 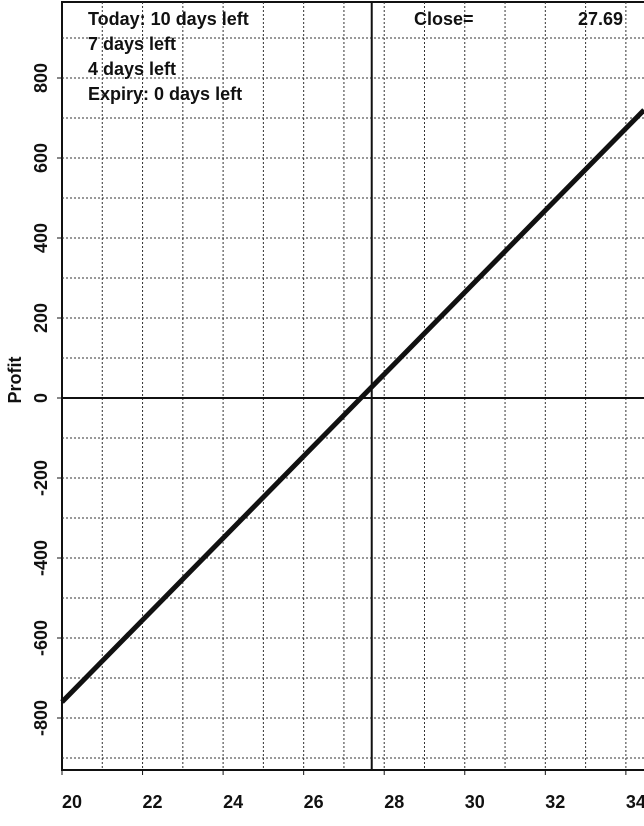 What do you see at coordinates (41, 638) in the screenshot?
I see `y-tick-label: -600` at bounding box center [41, 638].